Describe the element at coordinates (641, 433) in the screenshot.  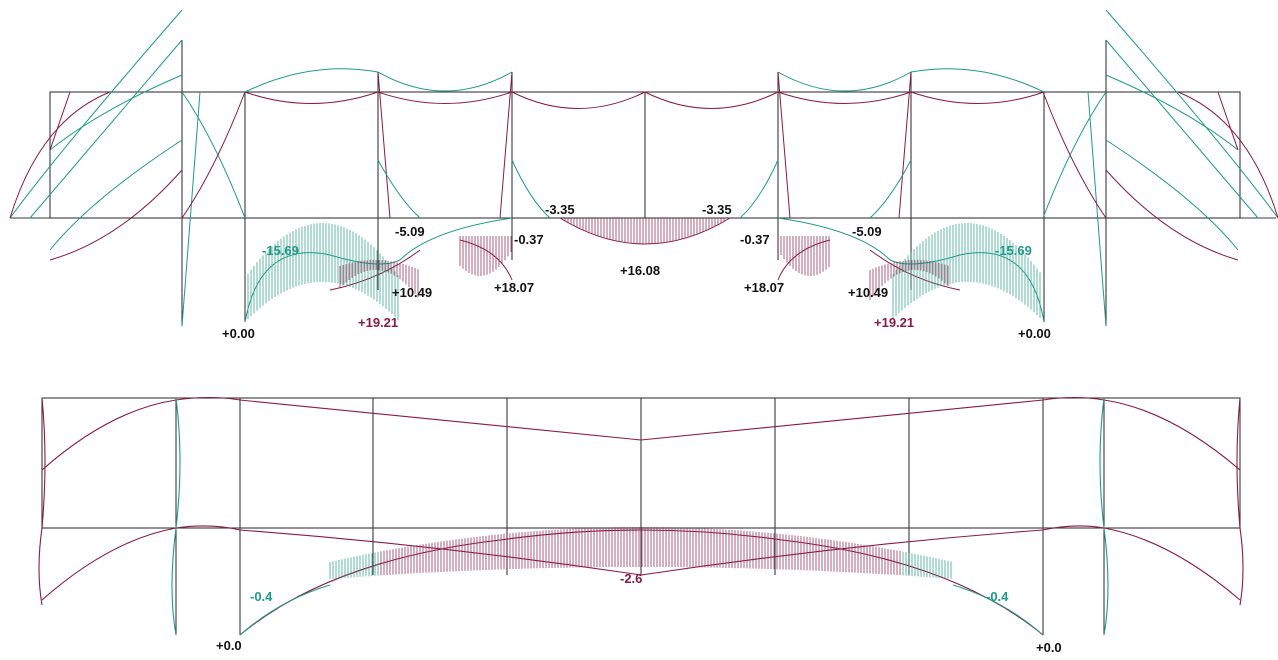
I see `deflected-shape-upper` at that location.